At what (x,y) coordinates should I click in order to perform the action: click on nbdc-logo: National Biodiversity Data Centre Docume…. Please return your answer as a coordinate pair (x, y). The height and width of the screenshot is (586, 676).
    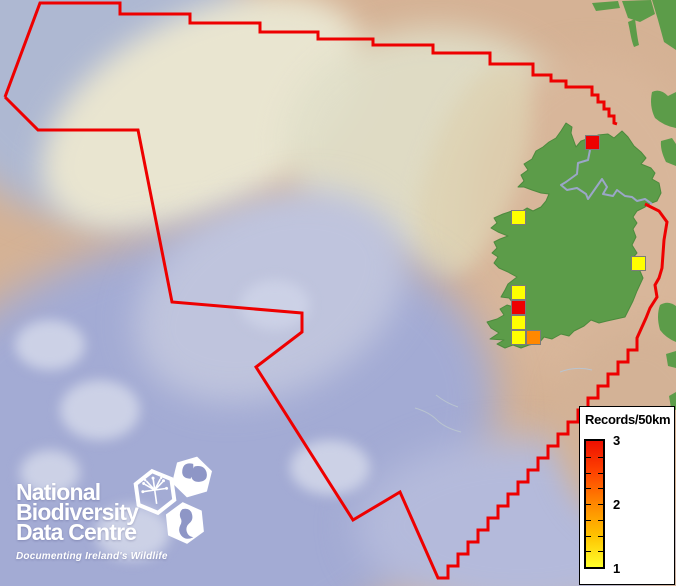
    Looking at the image, I should click on (92, 521).